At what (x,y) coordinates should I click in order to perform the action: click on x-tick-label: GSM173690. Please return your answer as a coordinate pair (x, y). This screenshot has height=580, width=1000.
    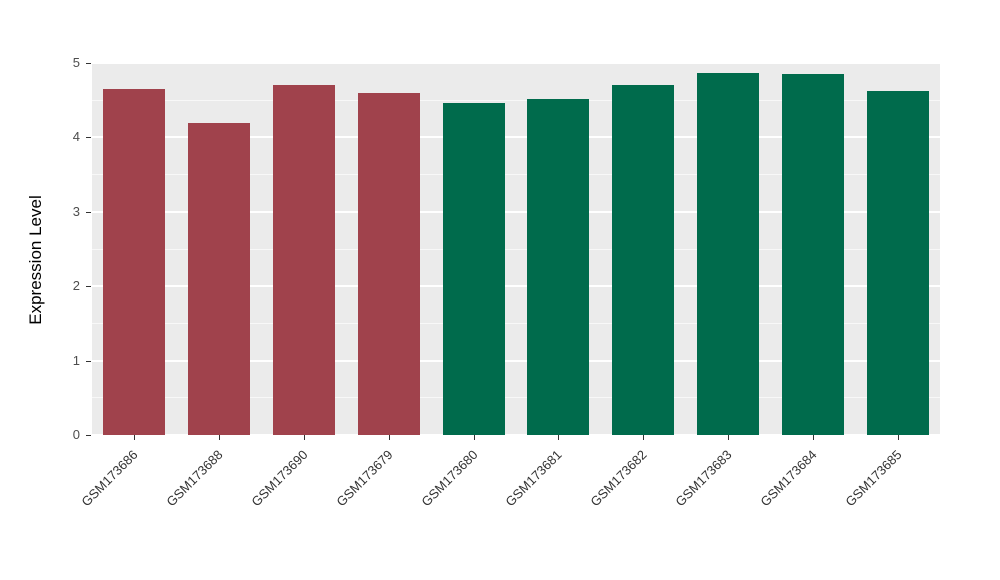
    Looking at the image, I should click on (279, 478).